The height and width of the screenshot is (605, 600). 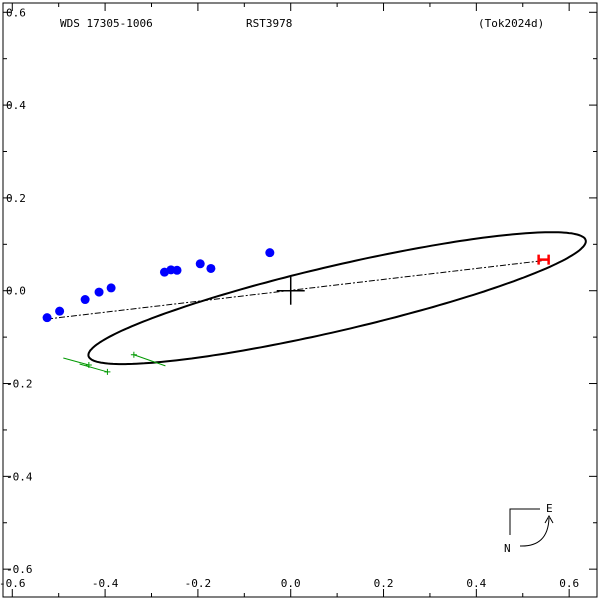 What do you see at coordinates (291, 583) in the screenshot?
I see `x-tick-label: 0.0` at bounding box center [291, 583].